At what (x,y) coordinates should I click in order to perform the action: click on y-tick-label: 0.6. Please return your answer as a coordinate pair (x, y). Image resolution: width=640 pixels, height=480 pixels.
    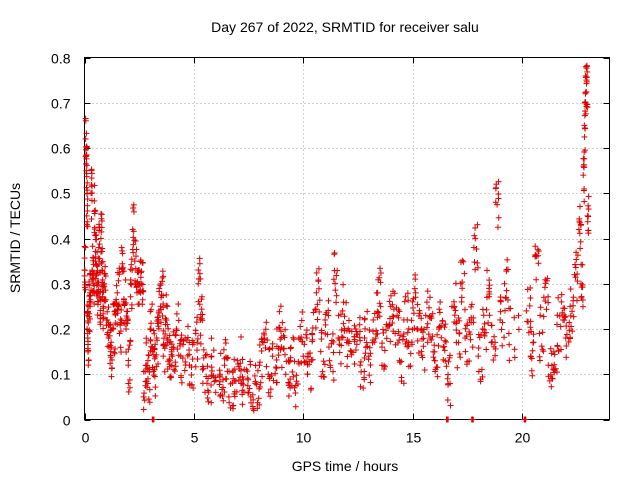
    Looking at the image, I should click on (61, 149).